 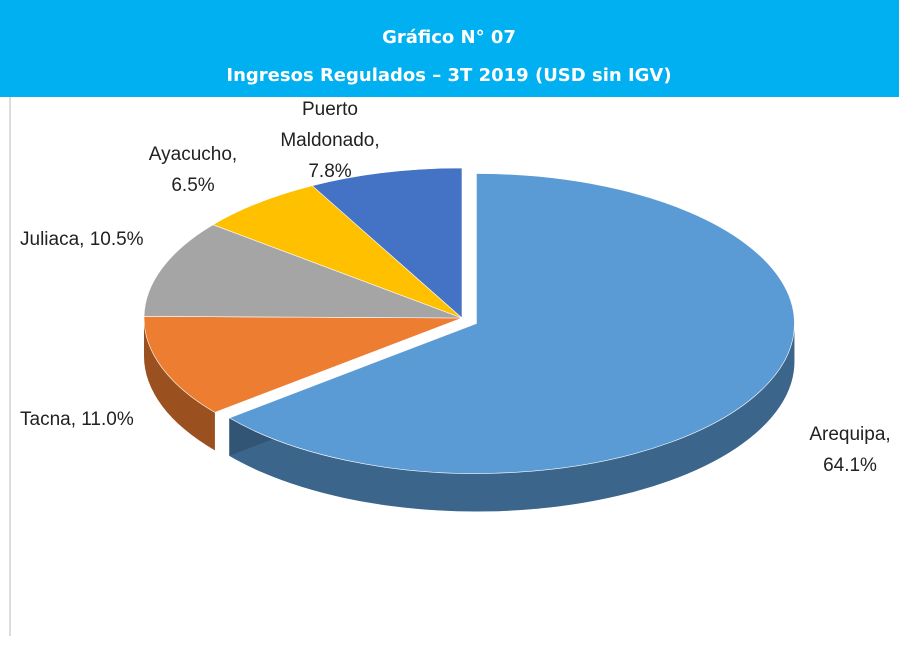 I want to click on chart-title: Gráfico N° 07, so click(x=449, y=37).